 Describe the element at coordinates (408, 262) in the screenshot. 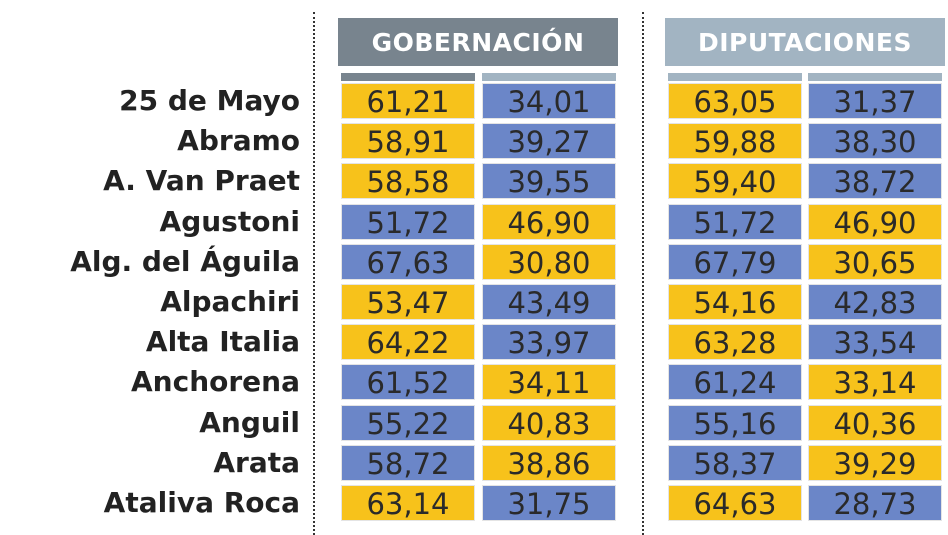

I see `value-cell: 67,63` at that location.